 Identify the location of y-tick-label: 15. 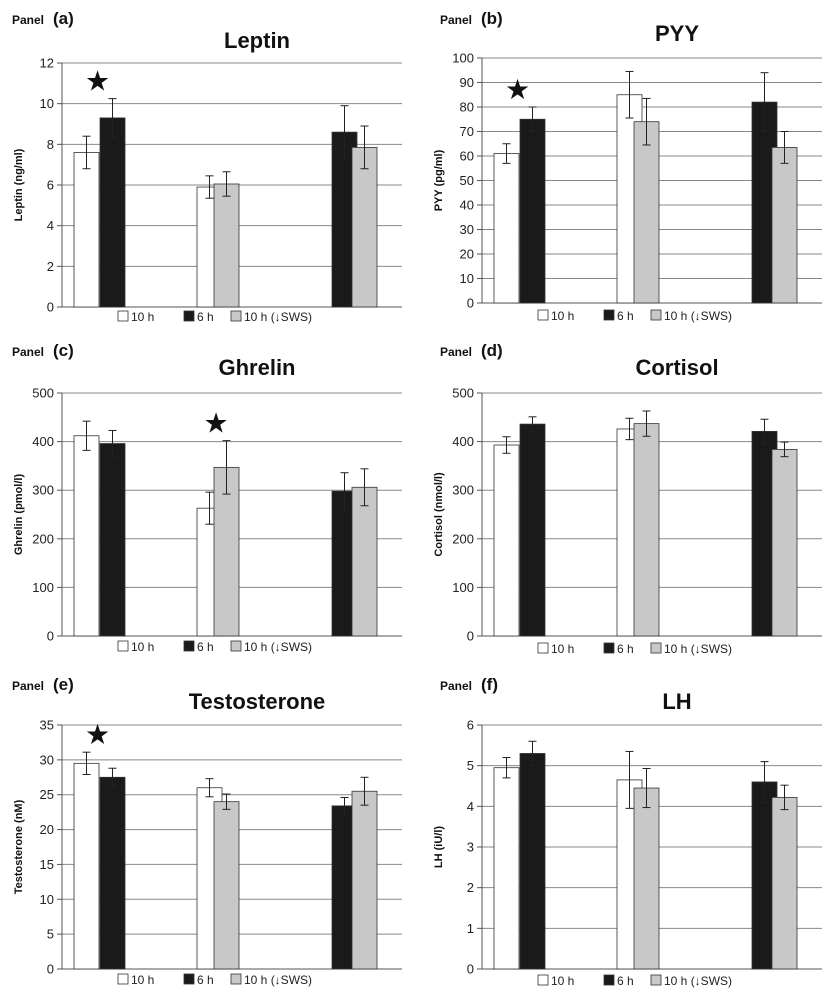
(47, 864).